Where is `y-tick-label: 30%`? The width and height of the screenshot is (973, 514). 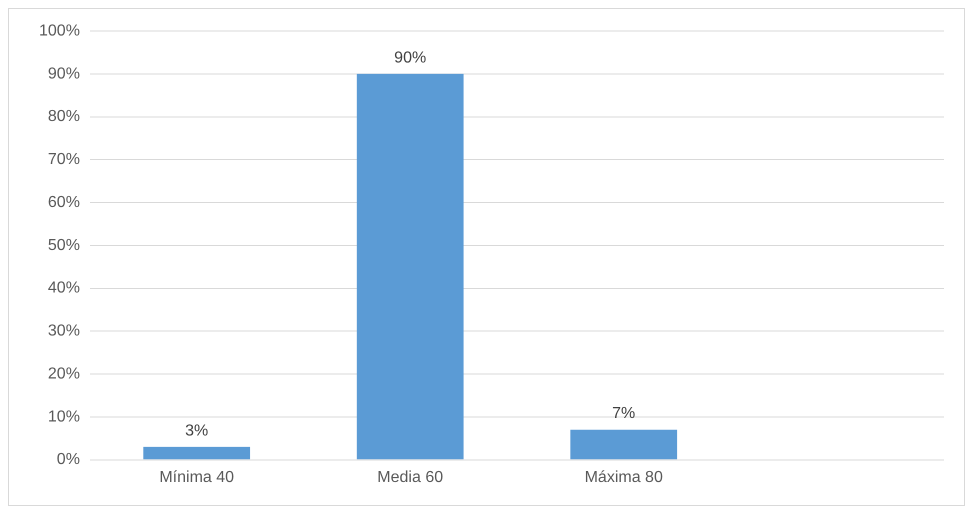
y-tick-label: 30% is located at coordinates (64, 331).